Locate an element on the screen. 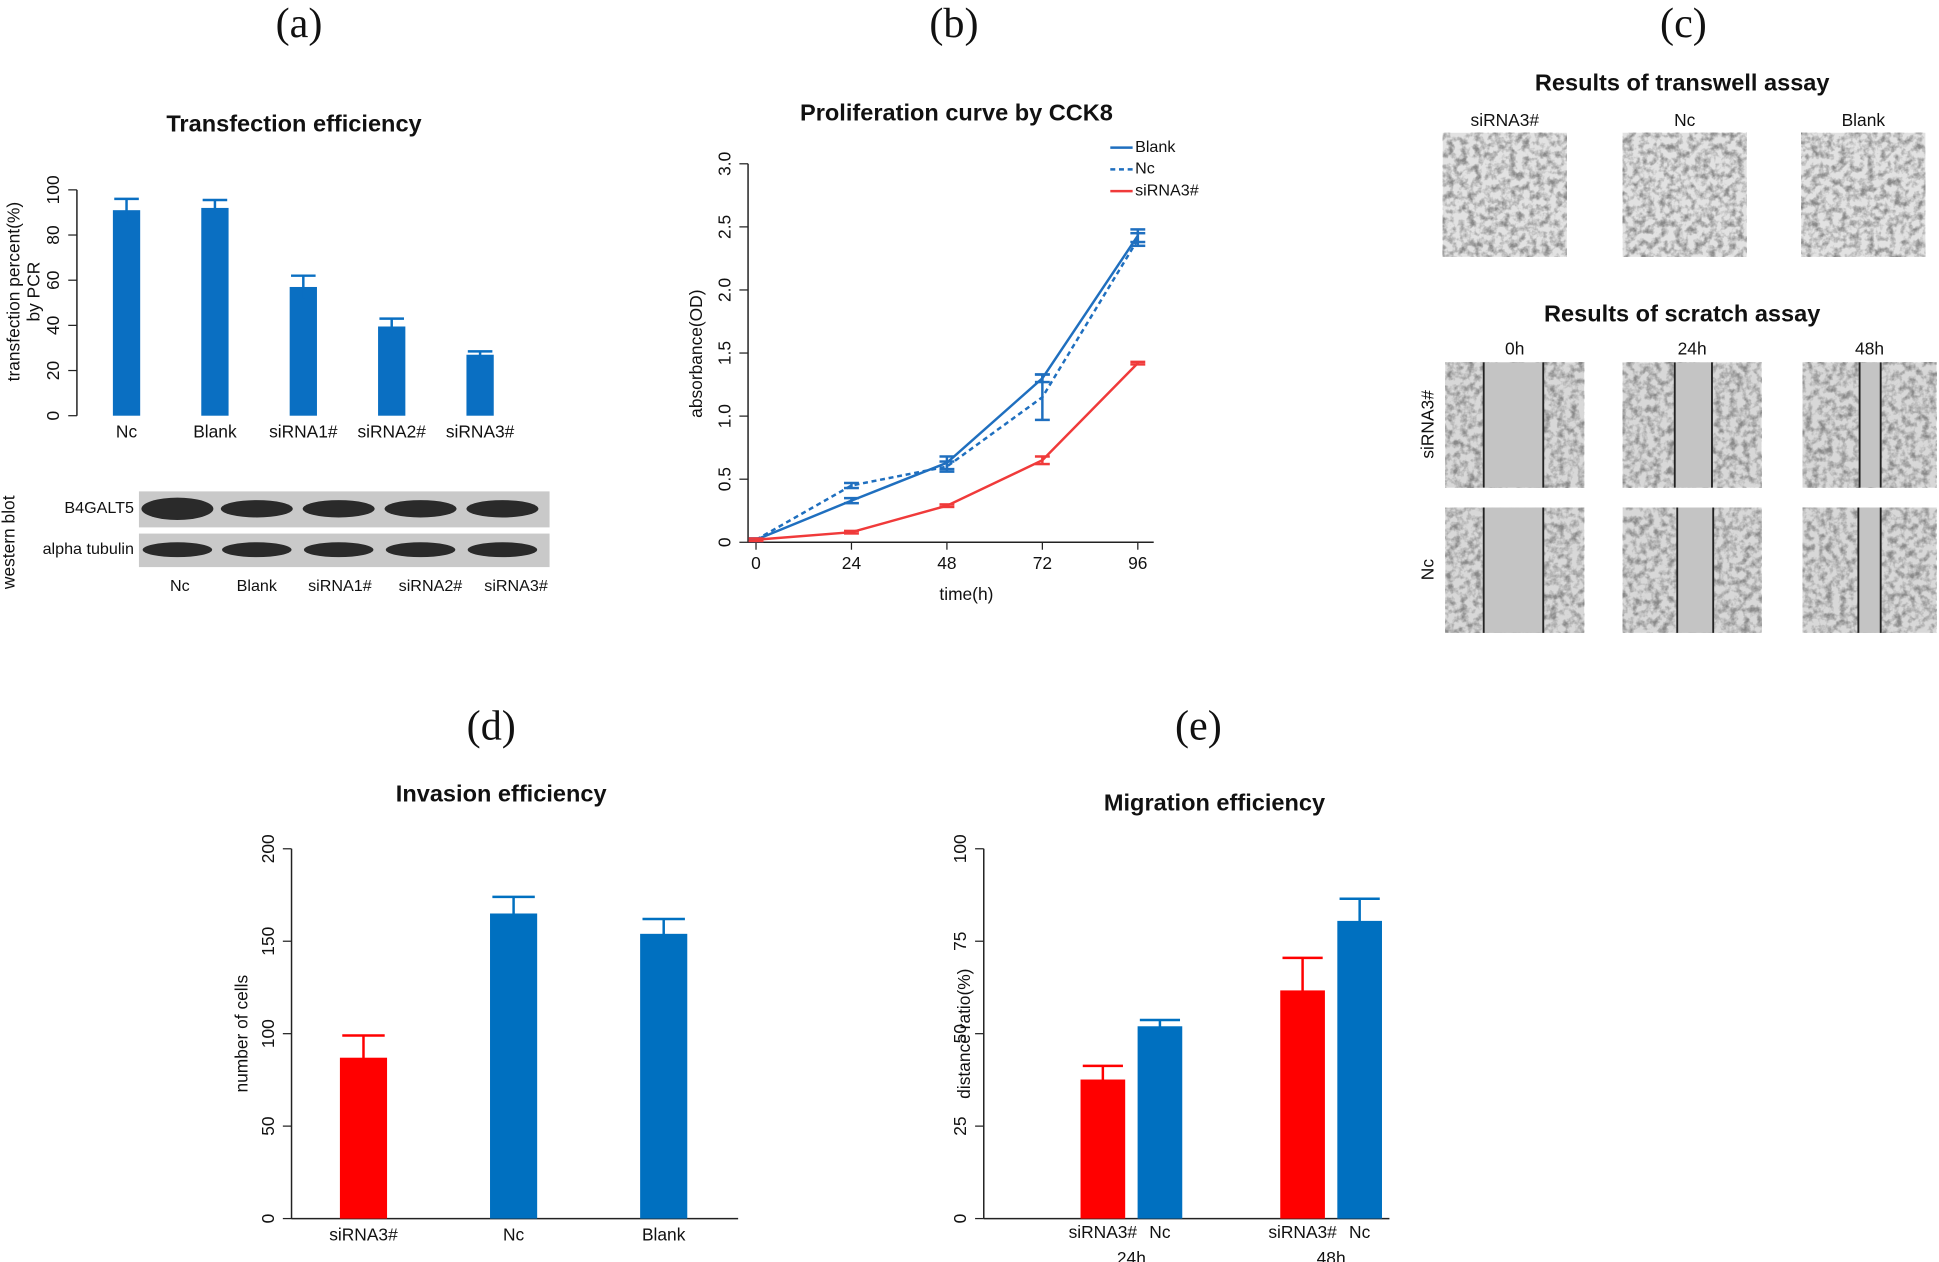  panel-label: (a) is located at coordinates (299, 23).